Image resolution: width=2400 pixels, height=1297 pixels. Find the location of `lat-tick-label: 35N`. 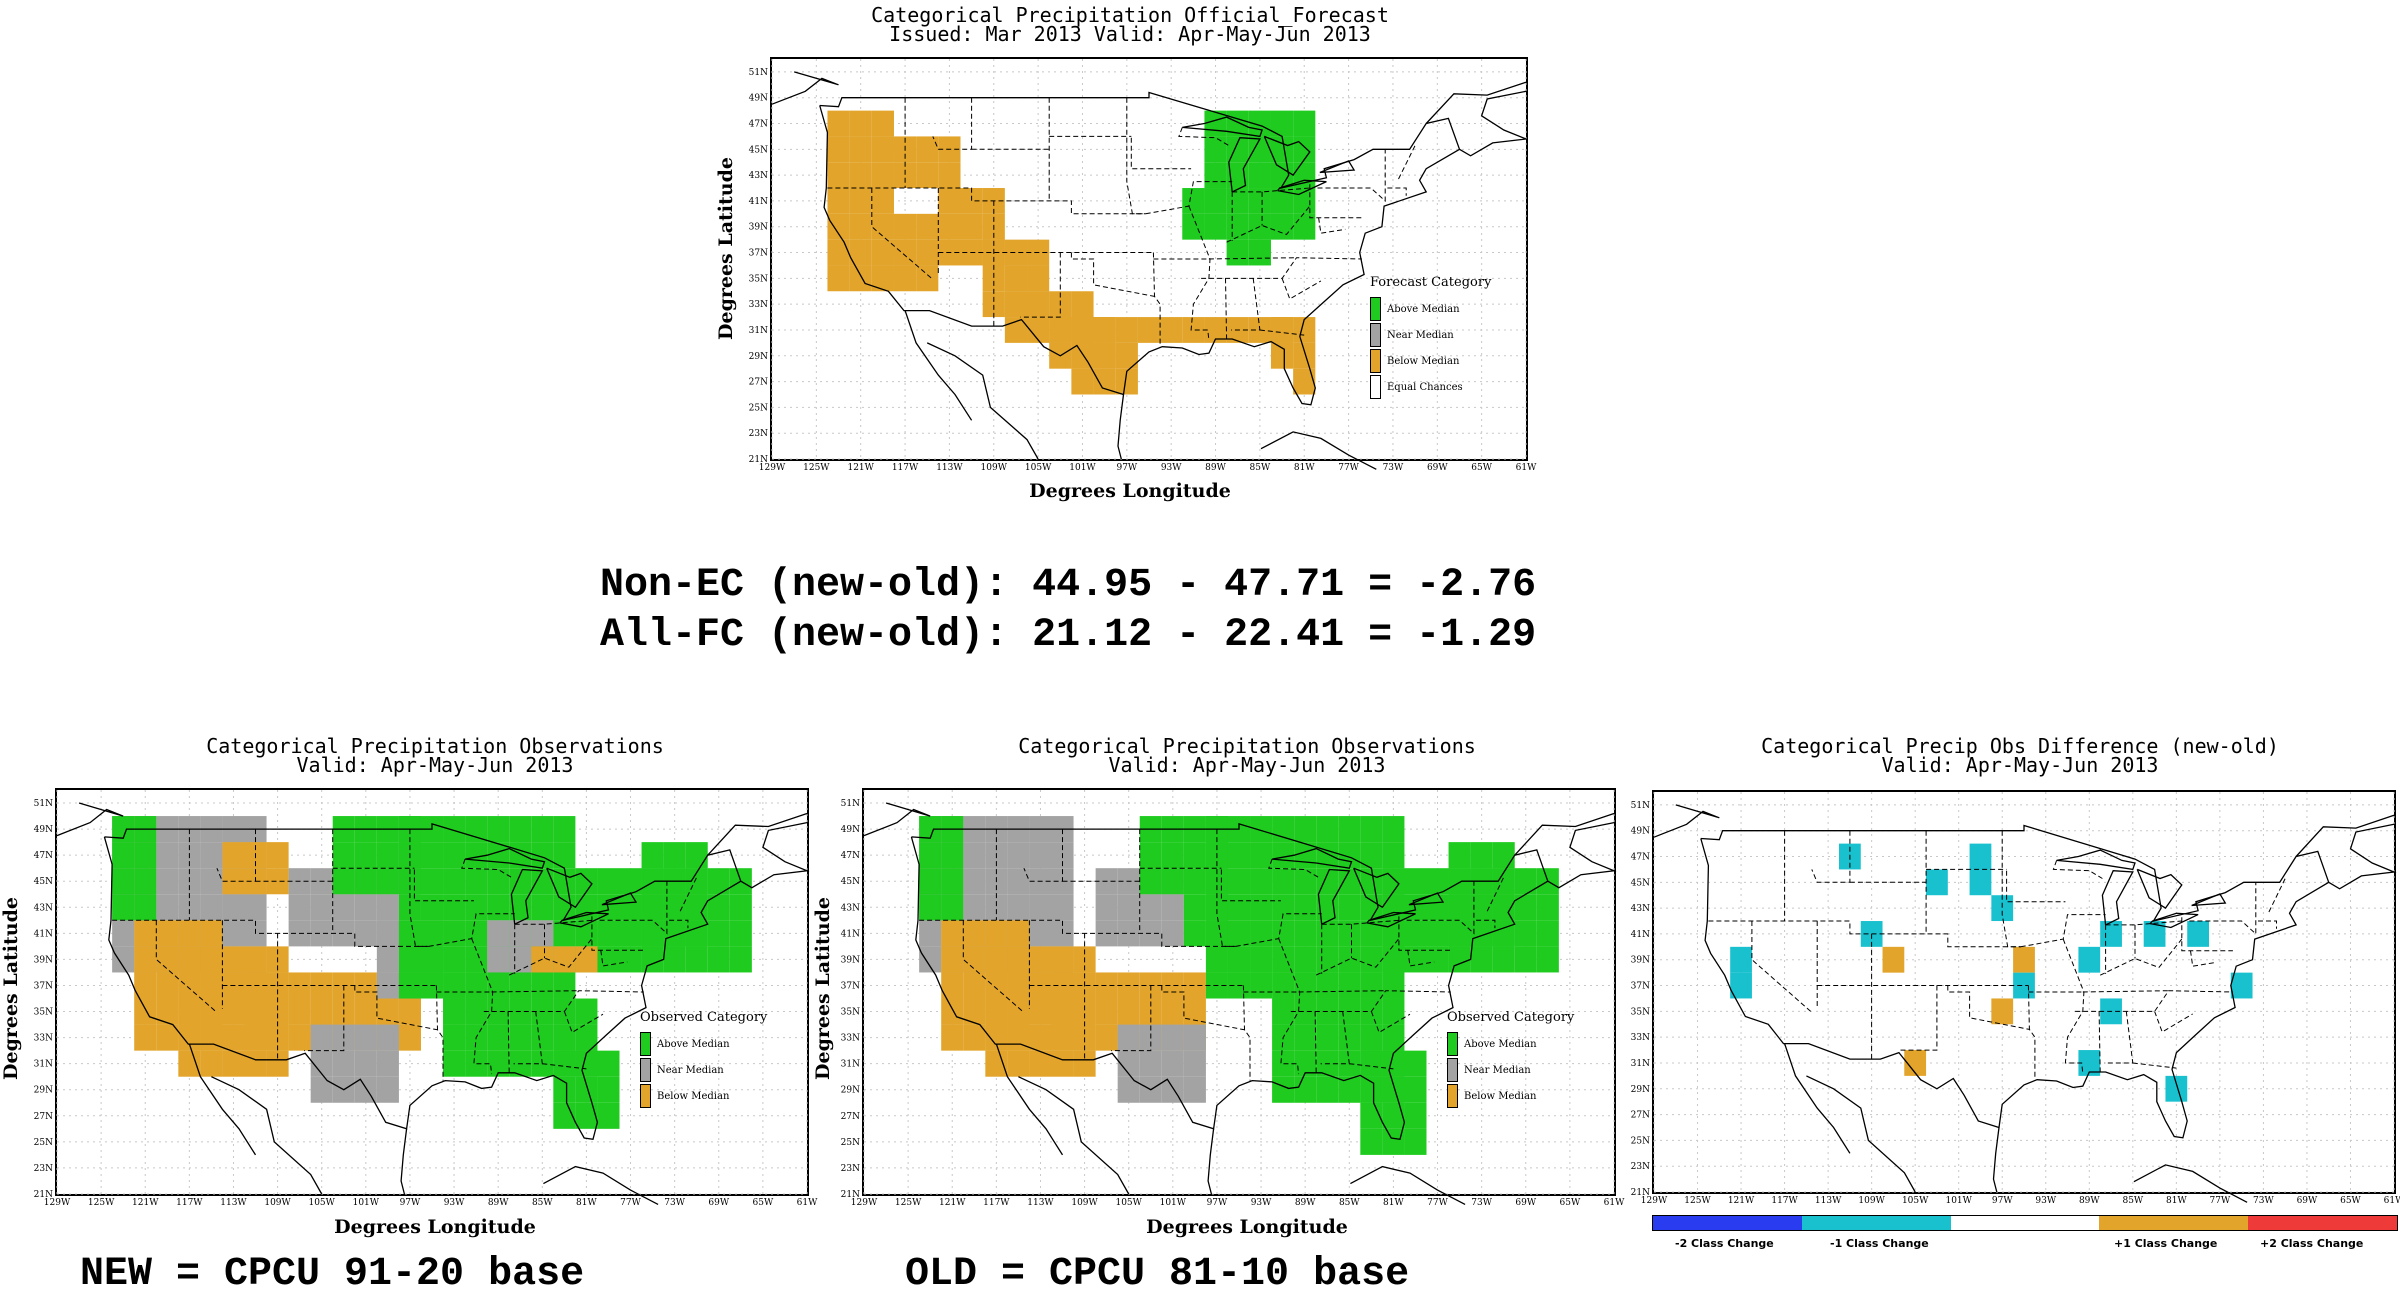

lat-tick-label: 35N is located at coordinates (850, 1013).